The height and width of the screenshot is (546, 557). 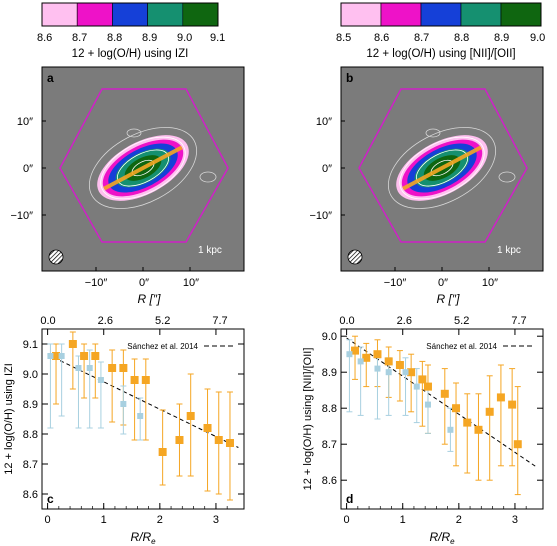 I want to click on x-tick-label: 3, so click(x=515, y=520).